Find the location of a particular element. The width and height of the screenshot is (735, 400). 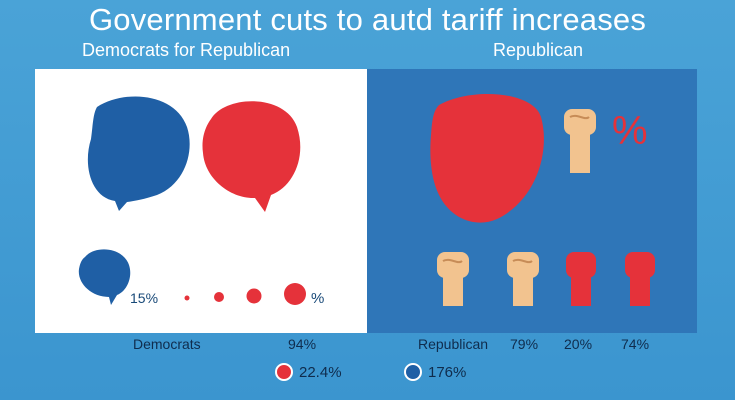

right-subtitle: Republican is located at coordinates (538, 50).